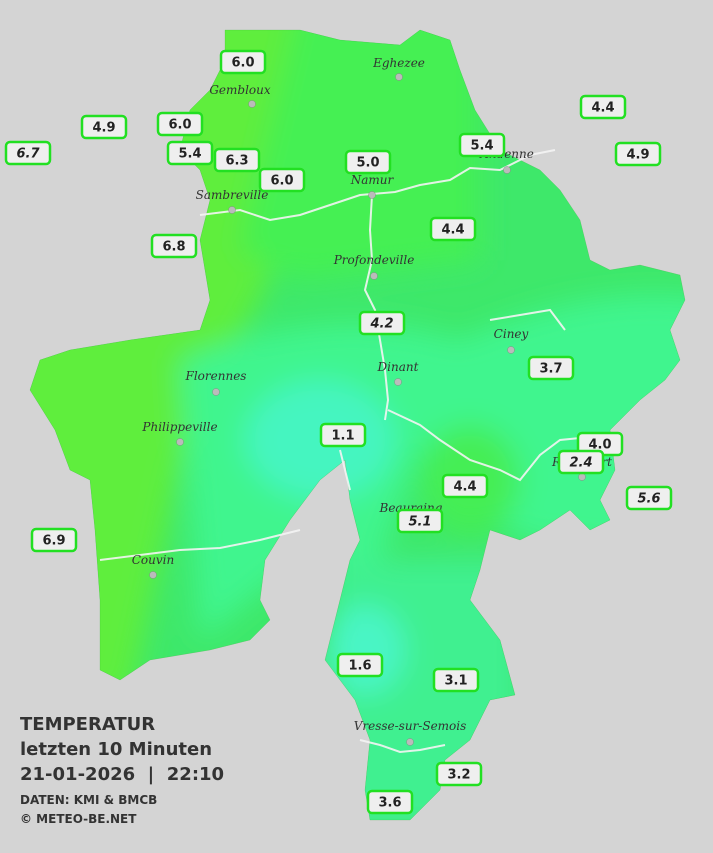  I want to click on station: 6.3, so click(237, 160).